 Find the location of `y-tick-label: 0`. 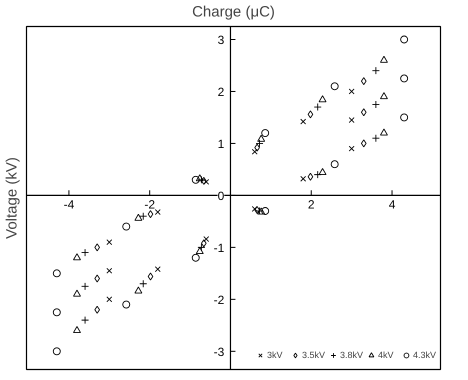

y-tick-label: 0 is located at coordinates (221, 195).